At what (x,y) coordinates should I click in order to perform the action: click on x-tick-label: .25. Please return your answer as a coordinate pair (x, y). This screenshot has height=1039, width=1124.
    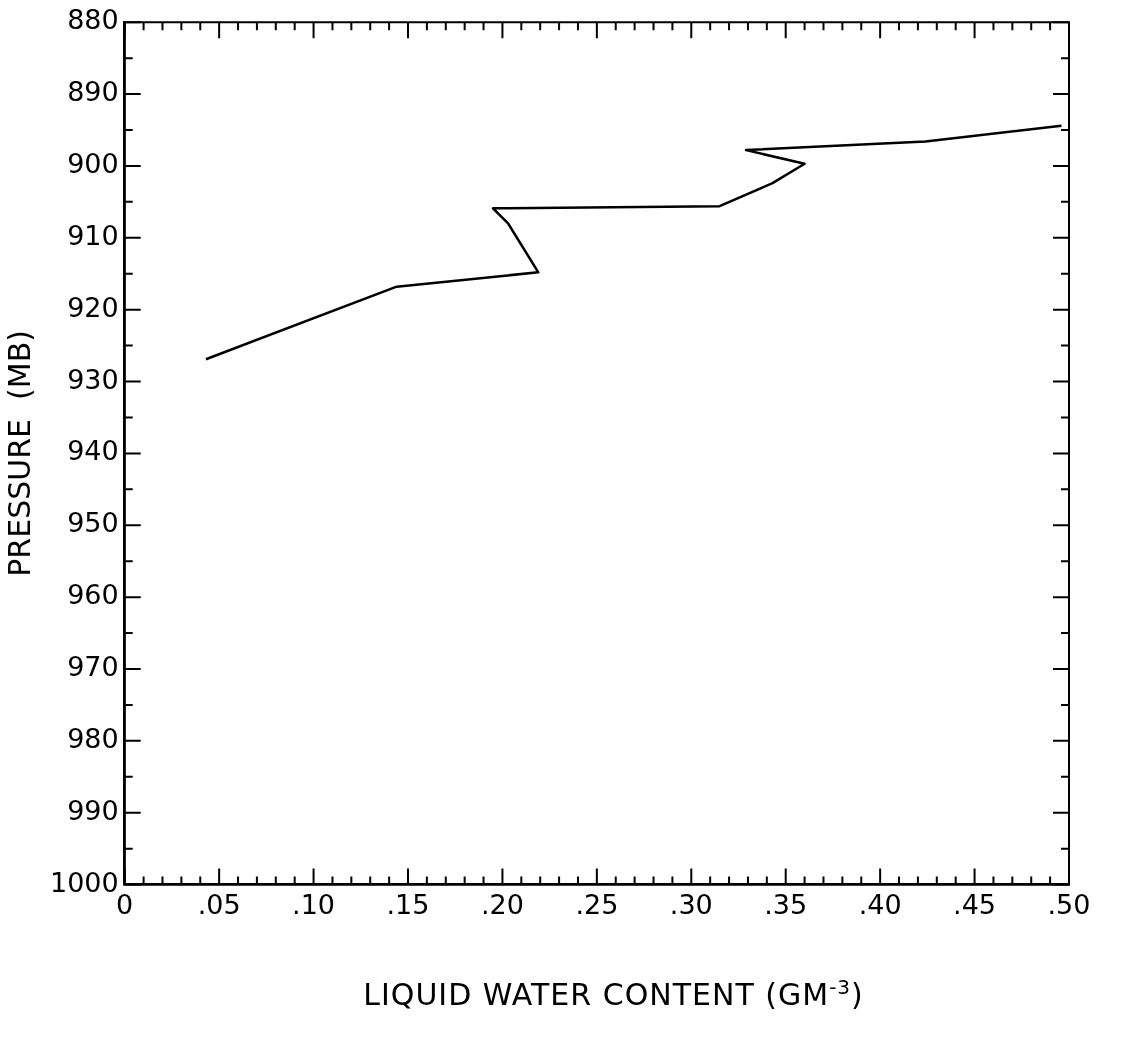
    Looking at the image, I should click on (597, 904).